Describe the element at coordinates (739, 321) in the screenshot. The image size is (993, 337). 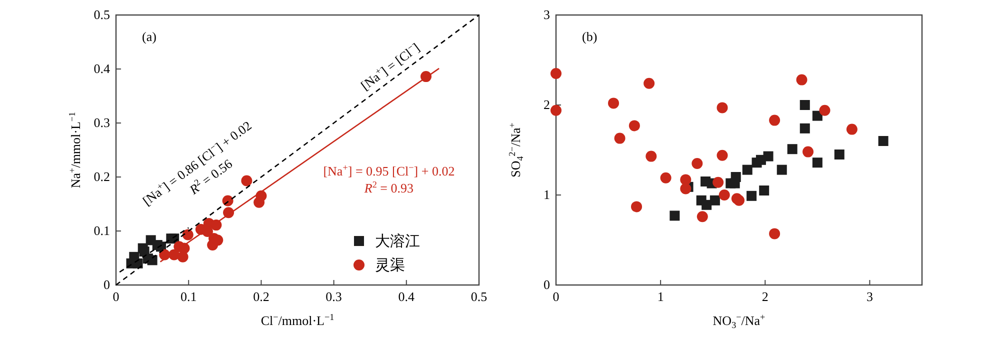
I see `x-axis-title: NO$_{3}$$^{−}$/Na$^{+}$` at that location.